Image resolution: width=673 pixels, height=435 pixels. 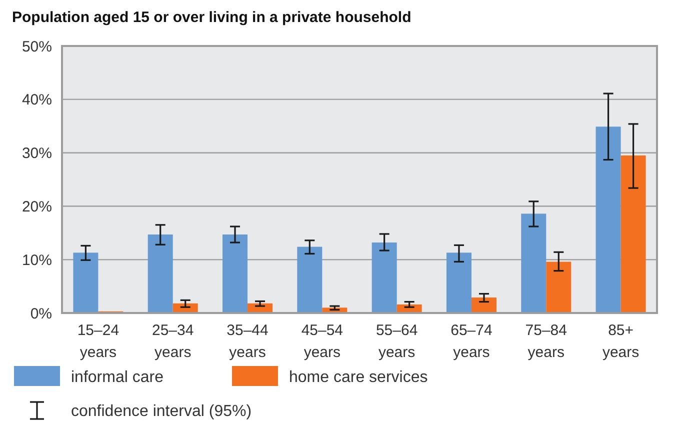 I want to click on x-tick-label: 75–84 years, so click(x=546, y=341).